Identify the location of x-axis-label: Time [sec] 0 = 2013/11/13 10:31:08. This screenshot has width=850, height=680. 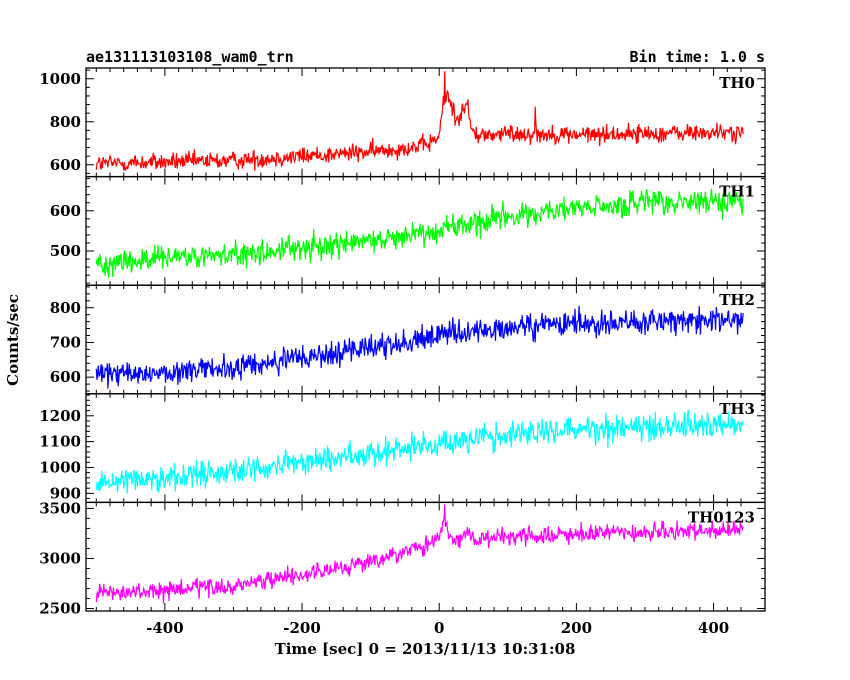
(425, 649).